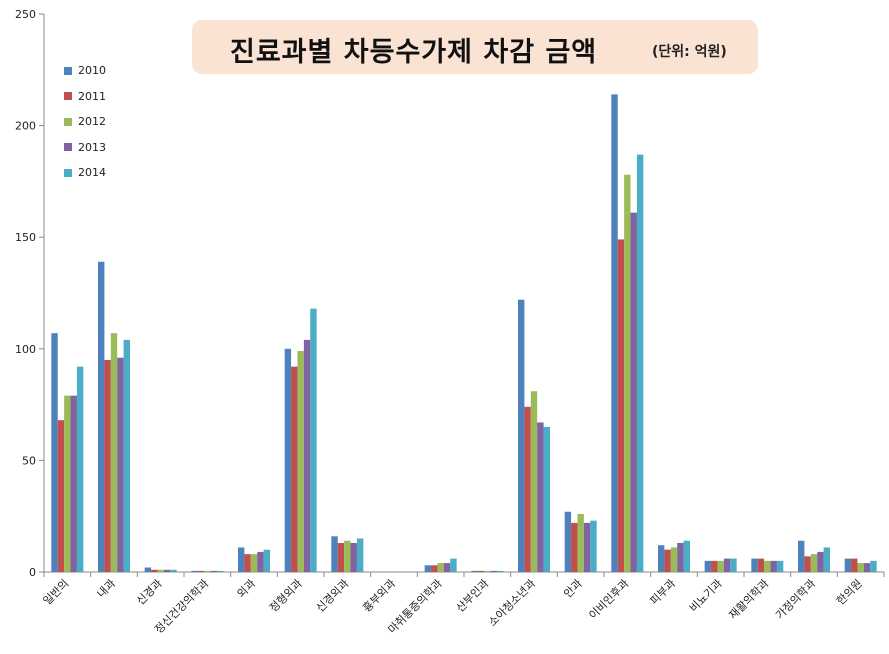 The height and width of the screenshot is (654, 889). Describe the element at coordinates (25, 126) in the screenshot. I see `y-tick-label: 200` at that location.